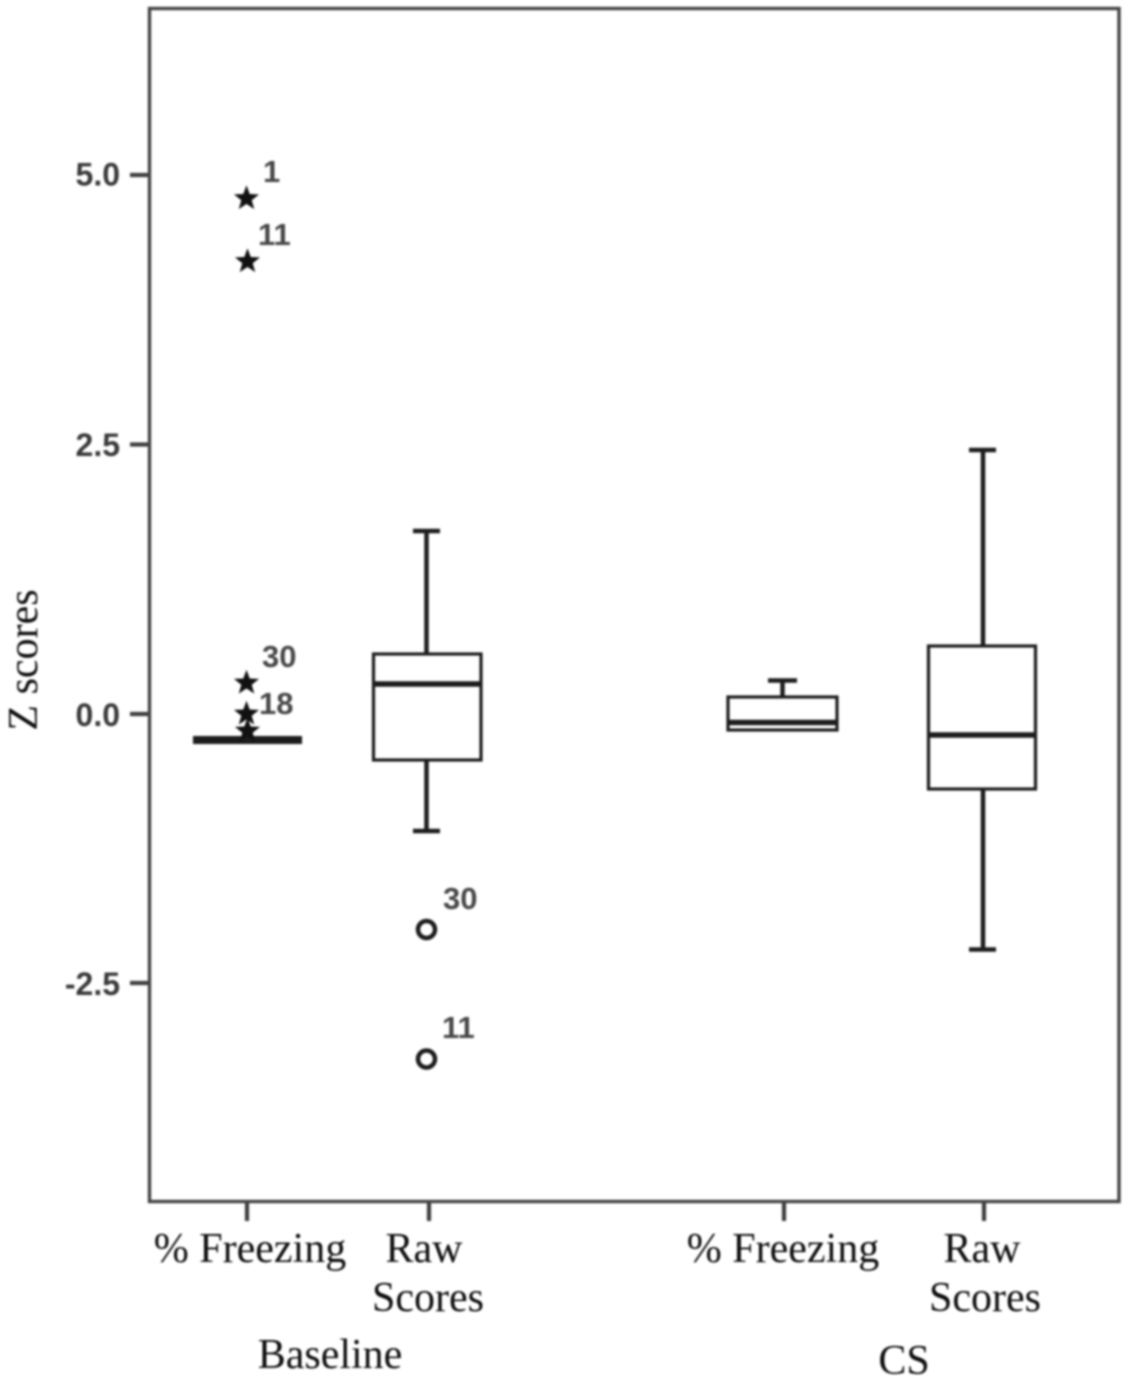 The image size is (1129, 1384). I want to click on svg-text: 18, so click(276, 703).